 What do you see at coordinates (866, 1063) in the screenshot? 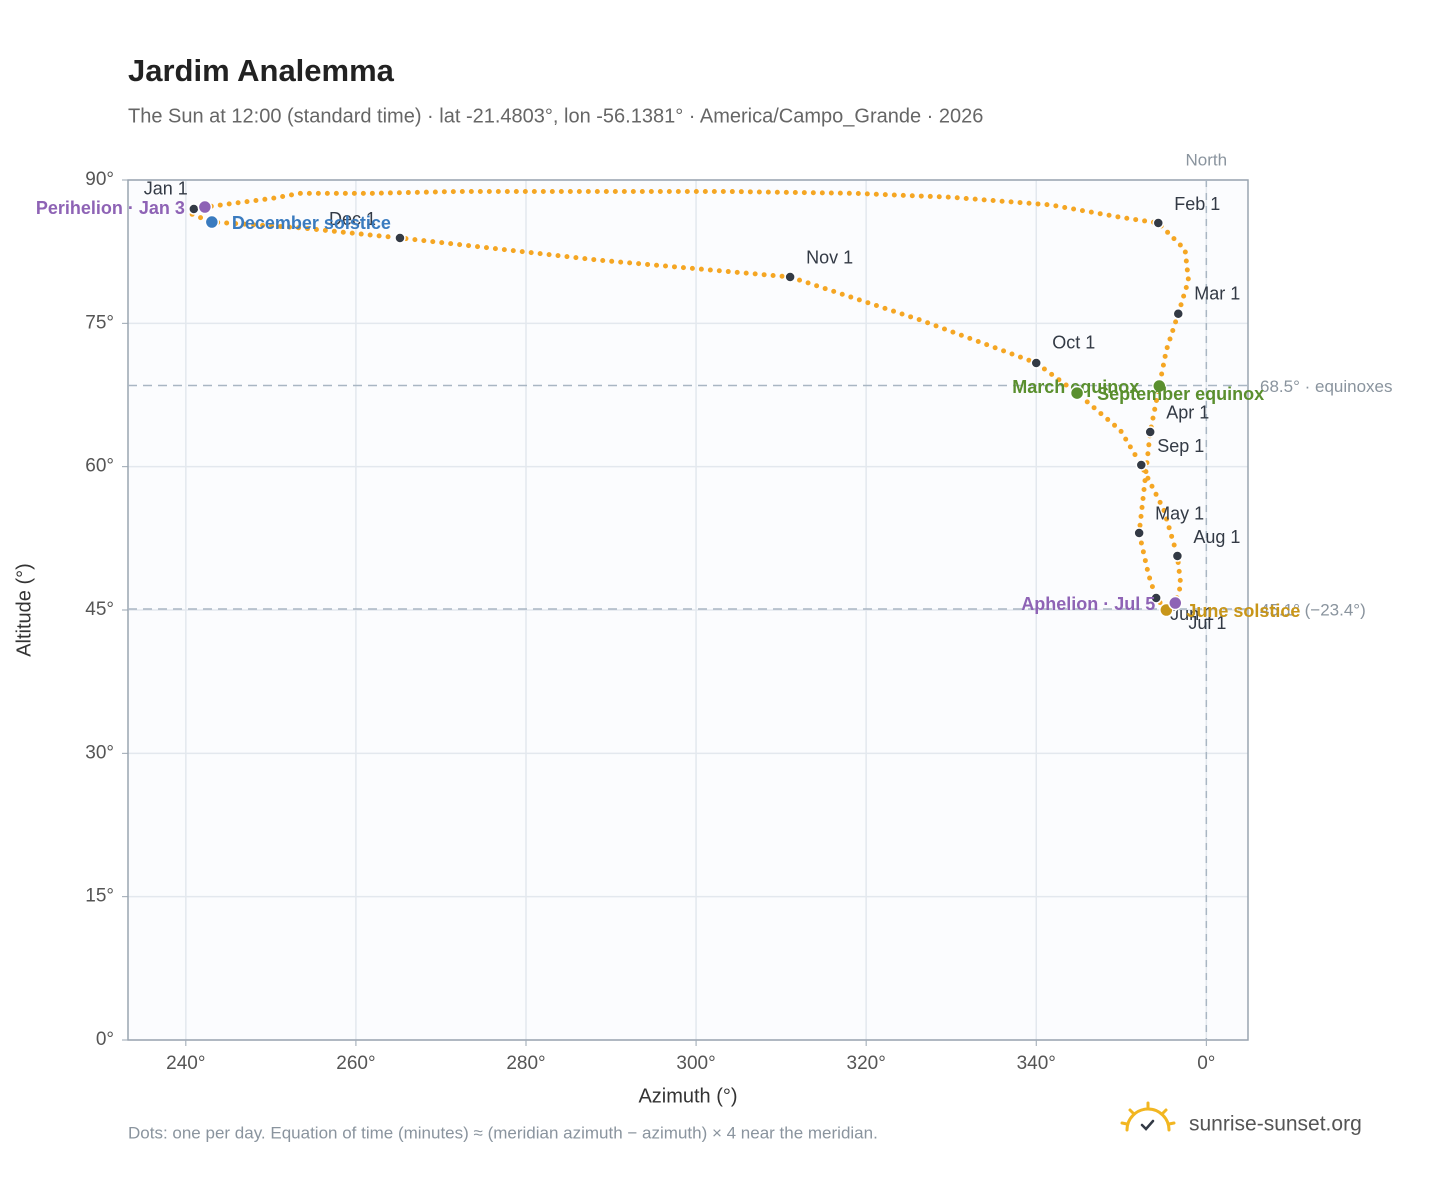
I see `x-tick-label: 320°` at bounding box center [866, 1063].